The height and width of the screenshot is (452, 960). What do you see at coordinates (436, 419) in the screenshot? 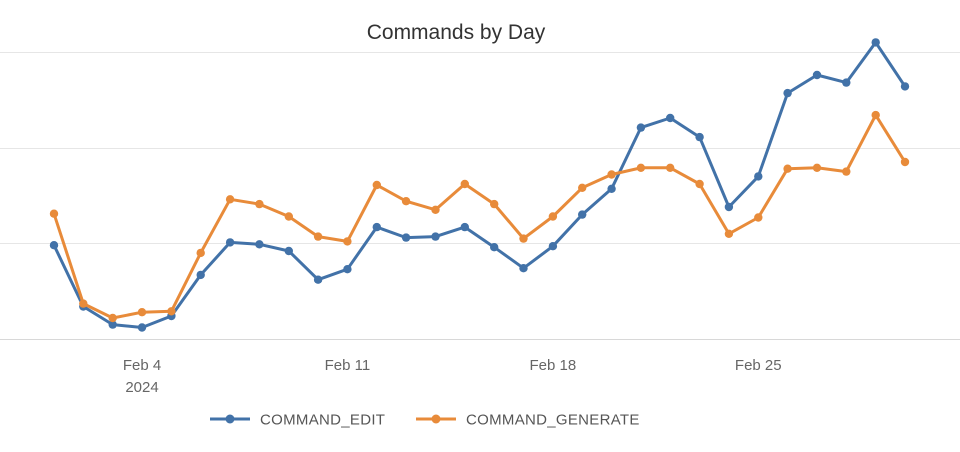
I see `legend-marker-command-generate` at bounding box center [436, 419].